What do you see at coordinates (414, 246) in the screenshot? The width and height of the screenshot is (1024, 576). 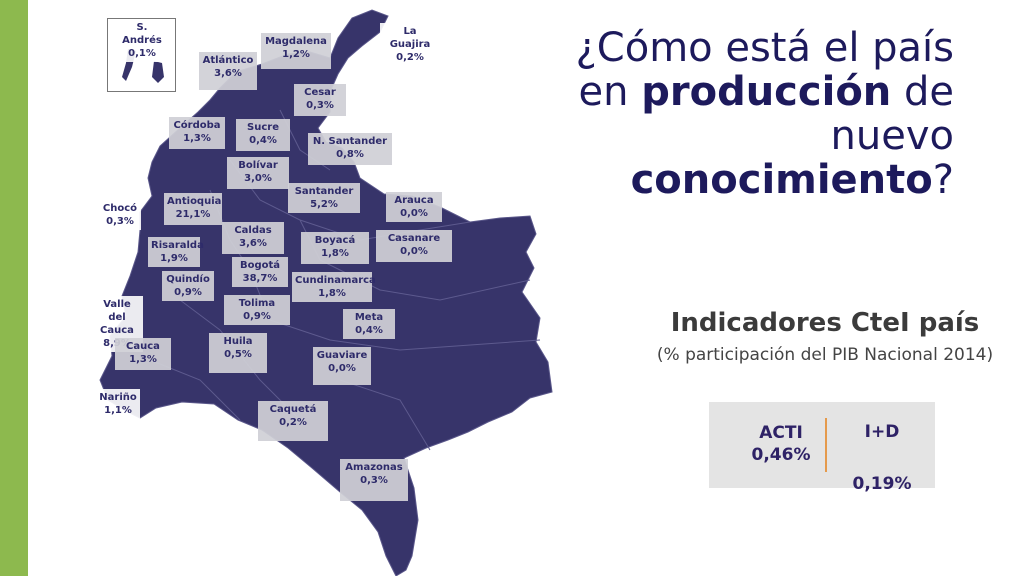 I see `dept-label-casanare: Casanare 0,0%` at bounding box center [414, 246].